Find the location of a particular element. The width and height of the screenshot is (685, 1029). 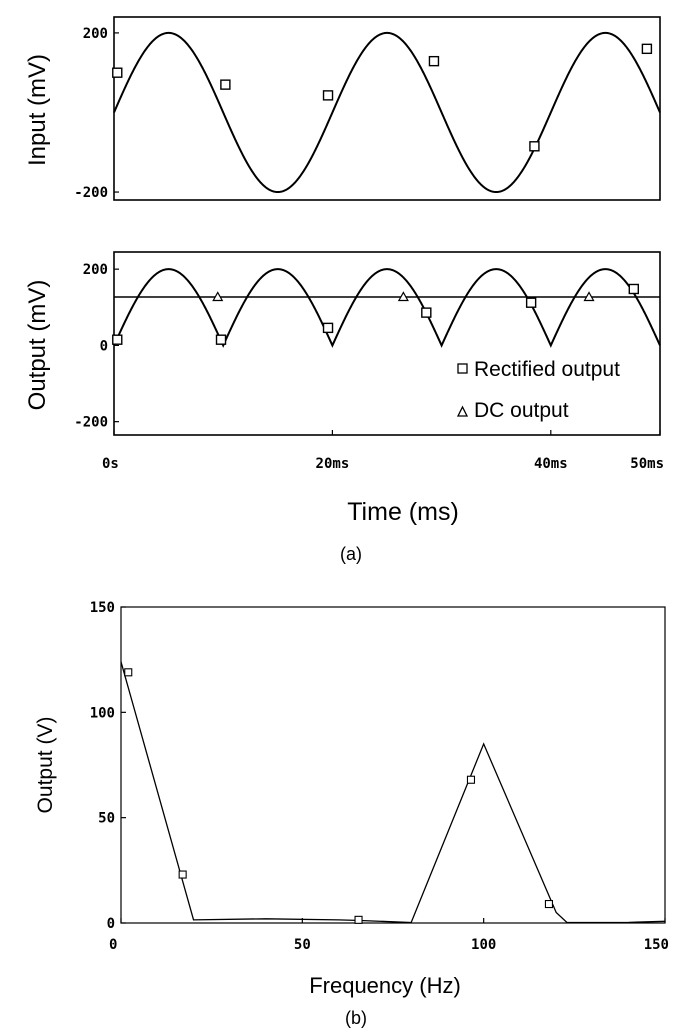

legend-label-rectified: Rectified output is located at coordinates (547, 369).